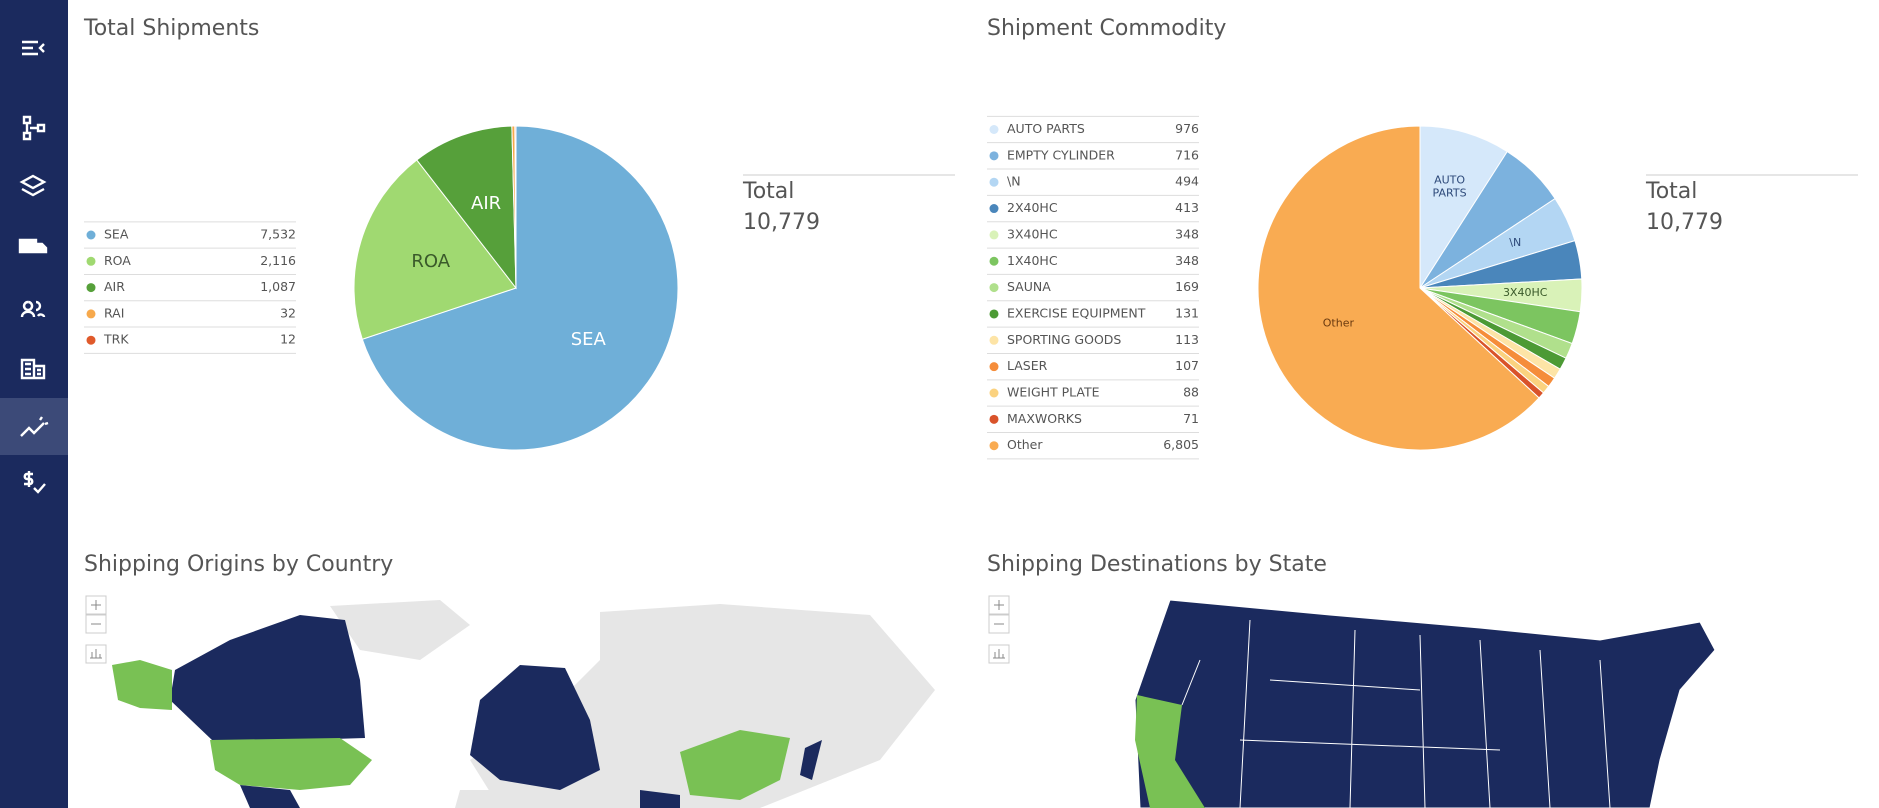 This screenshot has height=808, width=1879. What do you see at coordinates (238, 564) in the screenshot?
I see `map-title: Shipping Origins by Country` at bounding box center [238, 564].